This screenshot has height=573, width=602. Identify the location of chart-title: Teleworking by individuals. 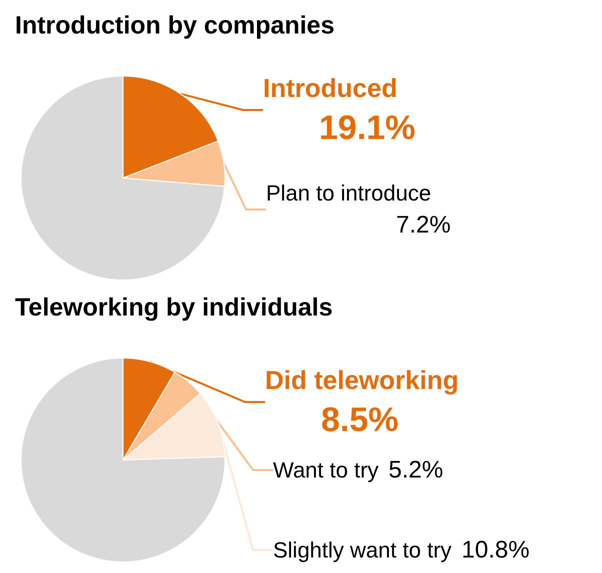
(174, 308).